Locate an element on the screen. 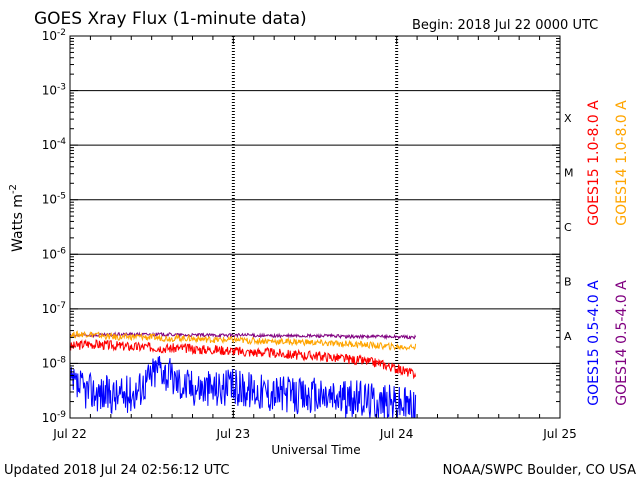 The width and height of the screenshot is (640, 480). y-tick-exponent-4: -5 is located at coordinates (61, 197).